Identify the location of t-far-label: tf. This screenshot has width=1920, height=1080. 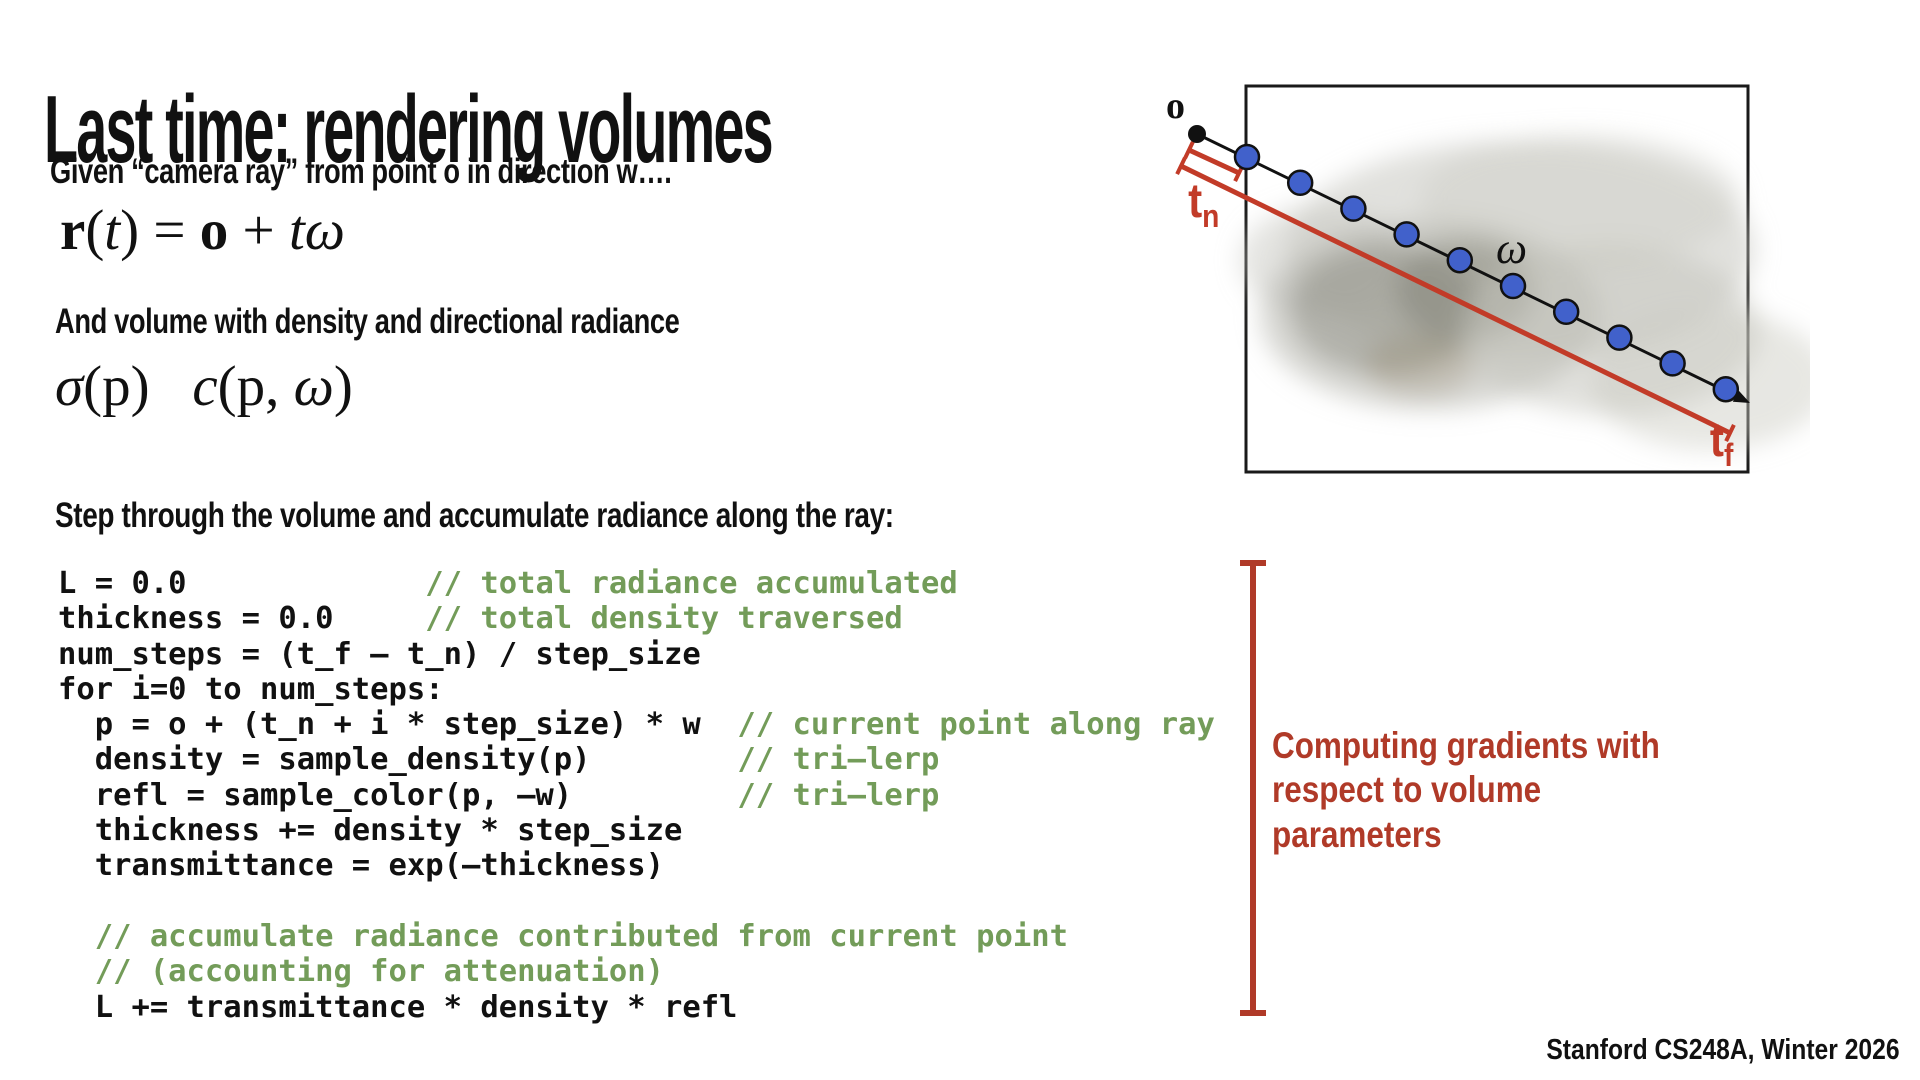
(1722, 442).